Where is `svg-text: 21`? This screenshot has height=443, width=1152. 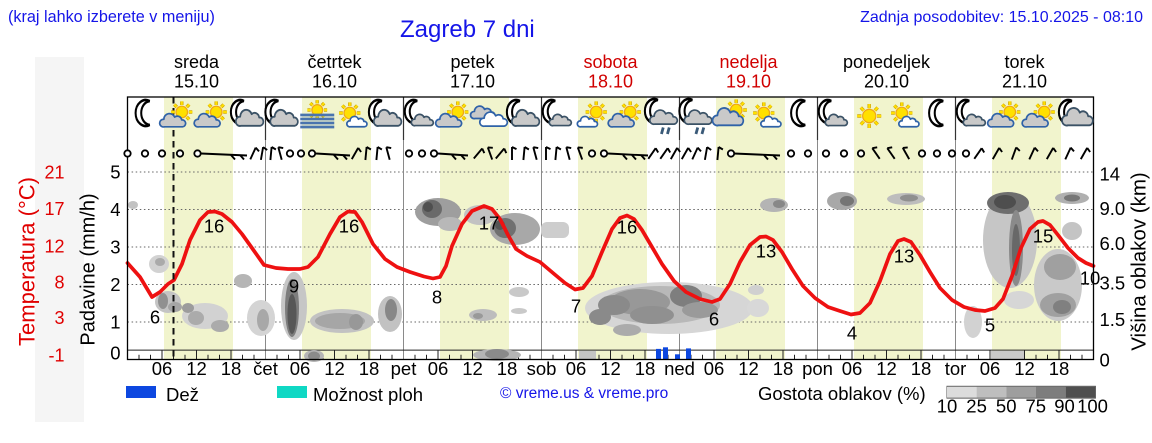
svg-text: 21 is located at coordinates (54, 172).